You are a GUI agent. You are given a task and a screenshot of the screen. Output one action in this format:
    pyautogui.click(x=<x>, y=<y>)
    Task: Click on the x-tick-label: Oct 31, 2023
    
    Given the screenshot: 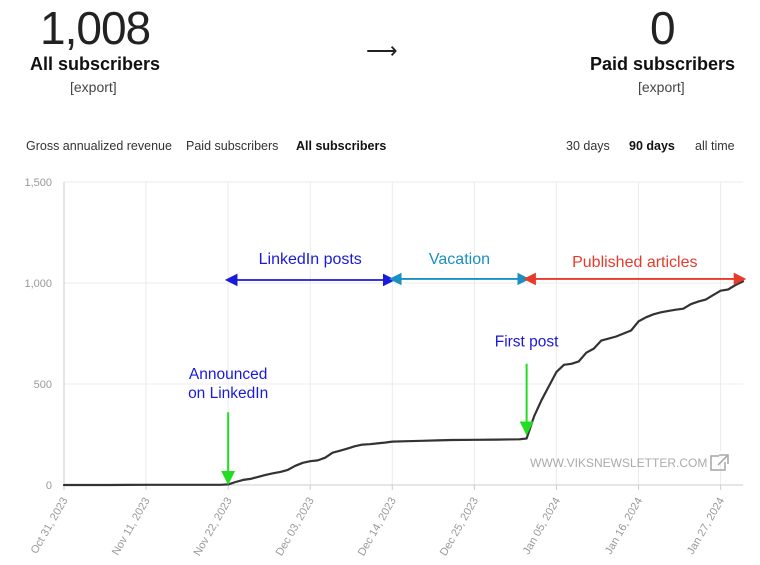 What is the action you would take?
    pyautogui.click(x=50, y=526)
    